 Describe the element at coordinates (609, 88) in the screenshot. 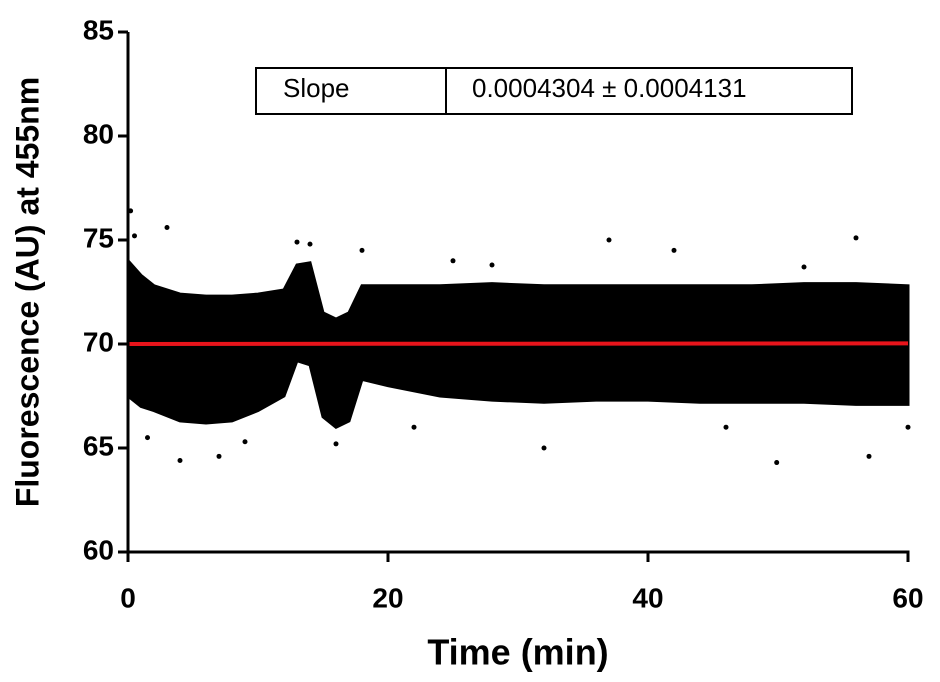

I see `annotation-value: 0.0004304 ± 0.0004131` at that location.